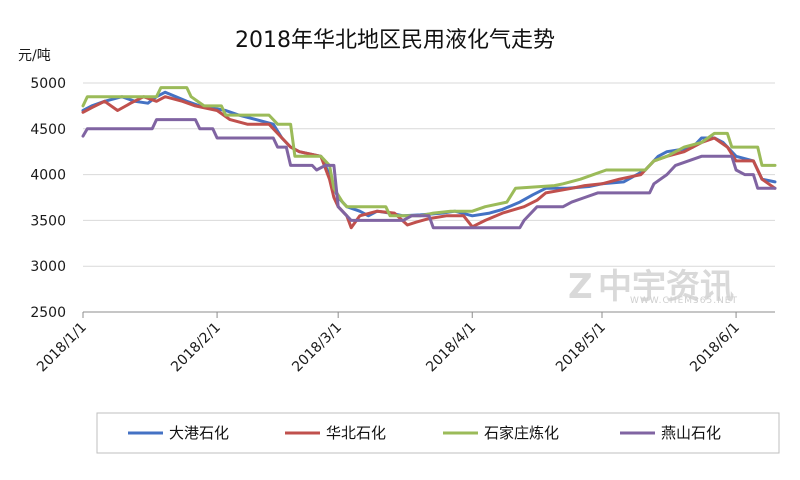 The image size is (800, 480). What do you see at coordinates (48, 221) in the screenshot?
I see `y-tick-label: 3500` at bounding box center [48, 221].